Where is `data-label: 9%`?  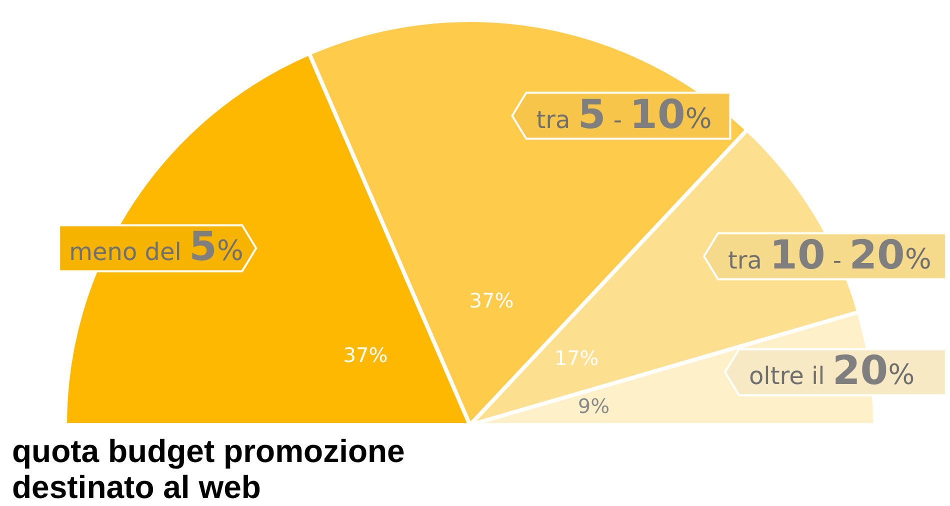
data-label: 9% is located at coordinates (594, 406).